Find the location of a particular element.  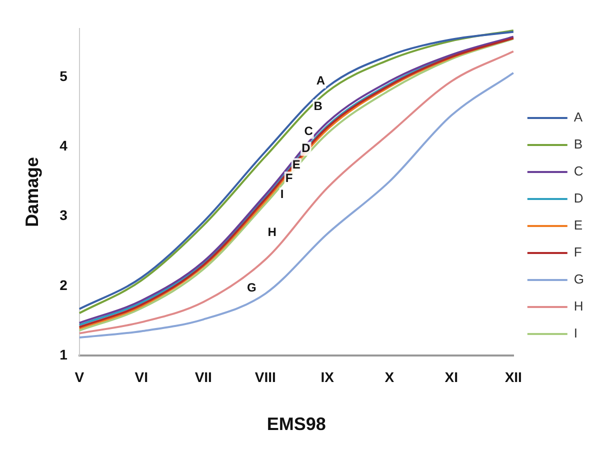

y-tick-label: 5 is located at coordinates (64, 76).